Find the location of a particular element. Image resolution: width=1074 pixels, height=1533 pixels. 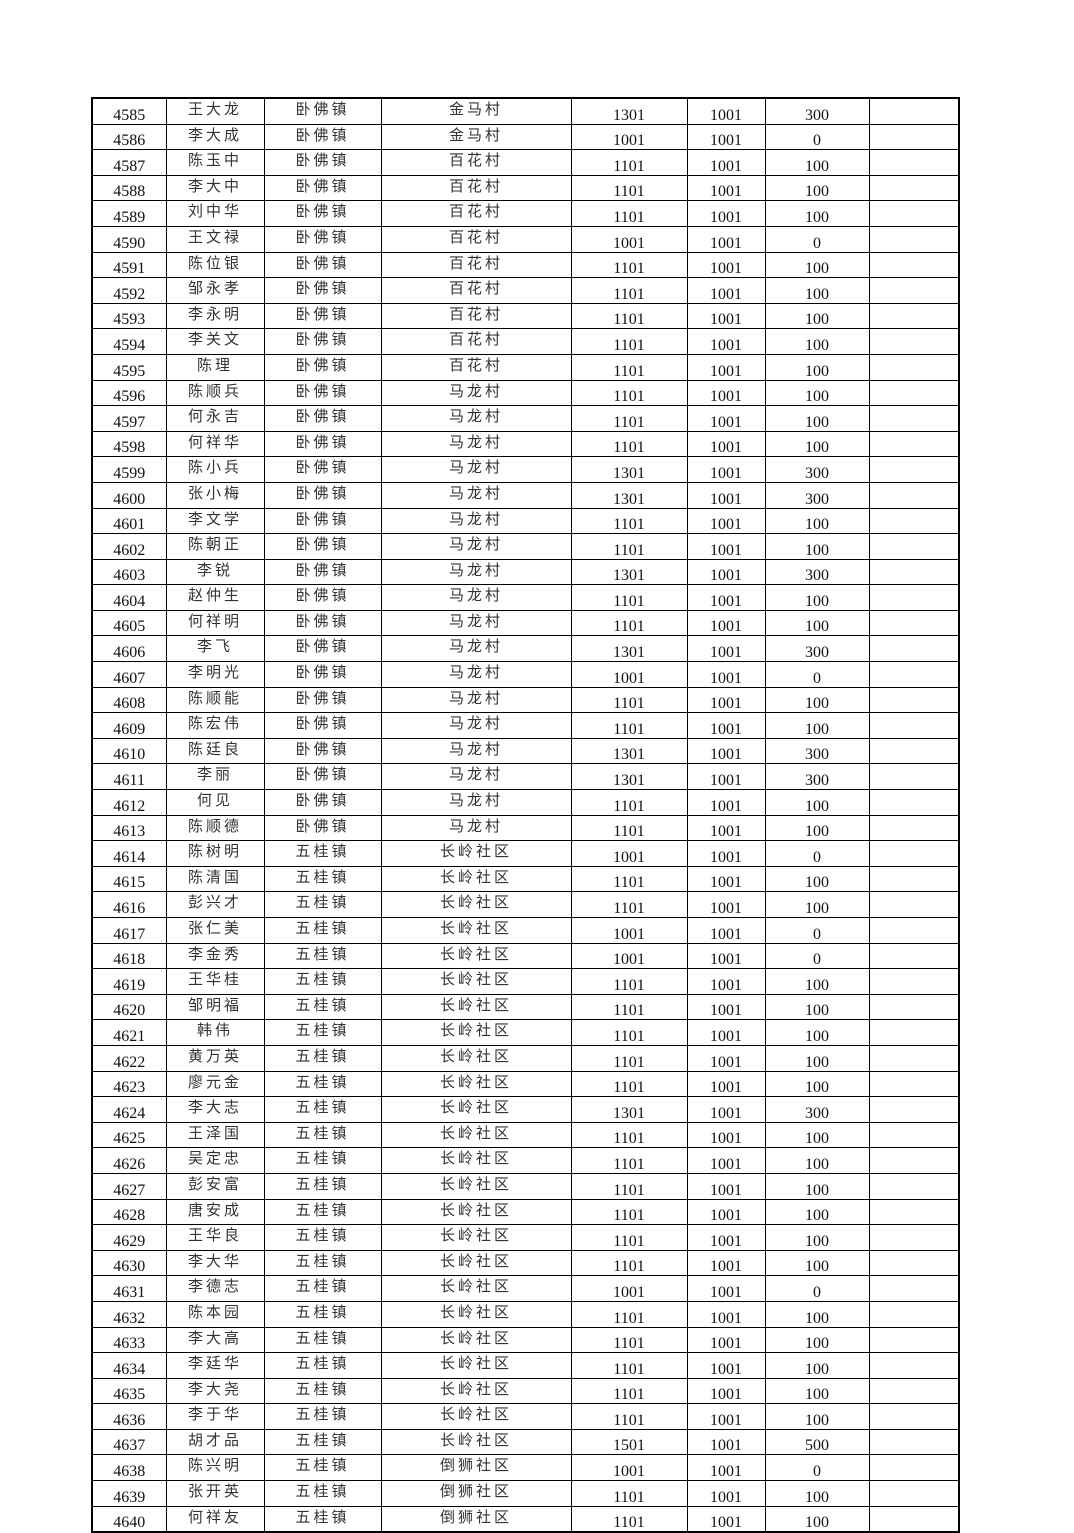

cell-row-number: 4591 is located at coordinates (129, 265).